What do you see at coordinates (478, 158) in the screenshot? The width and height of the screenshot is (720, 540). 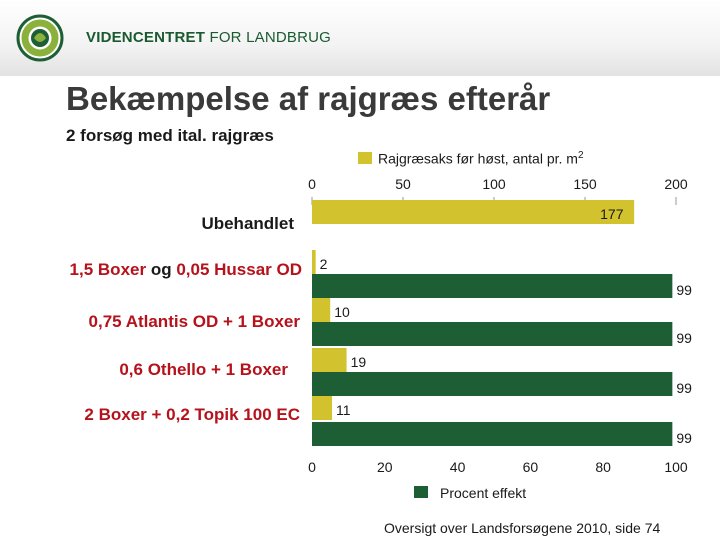 I see `legend-top-text: Rajgræsaks før høst, antal pr. m` at bounding box center [478, 158].